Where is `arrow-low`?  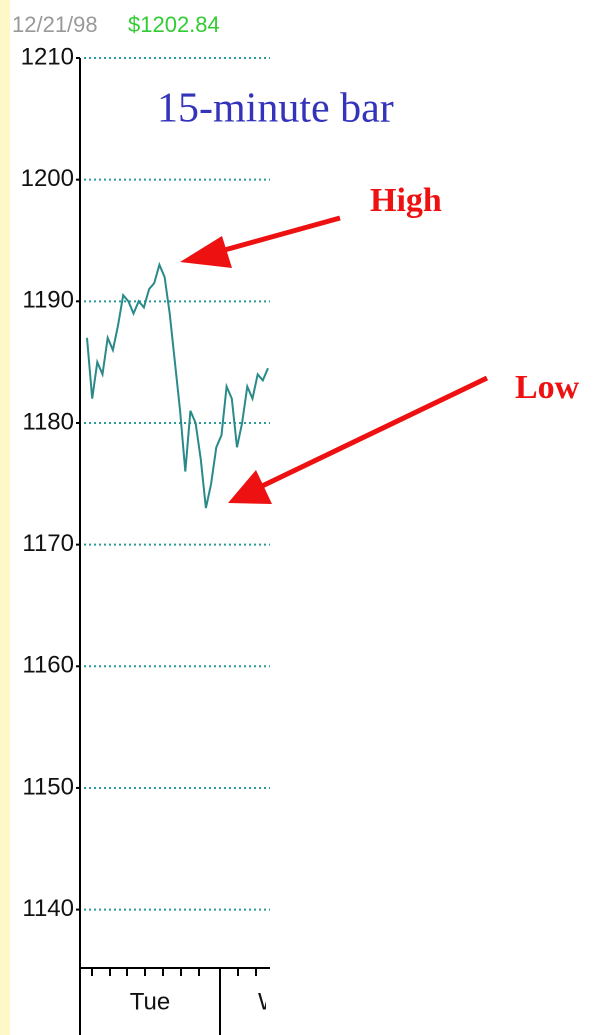
arrow-low is located at coordinates (372, 433).